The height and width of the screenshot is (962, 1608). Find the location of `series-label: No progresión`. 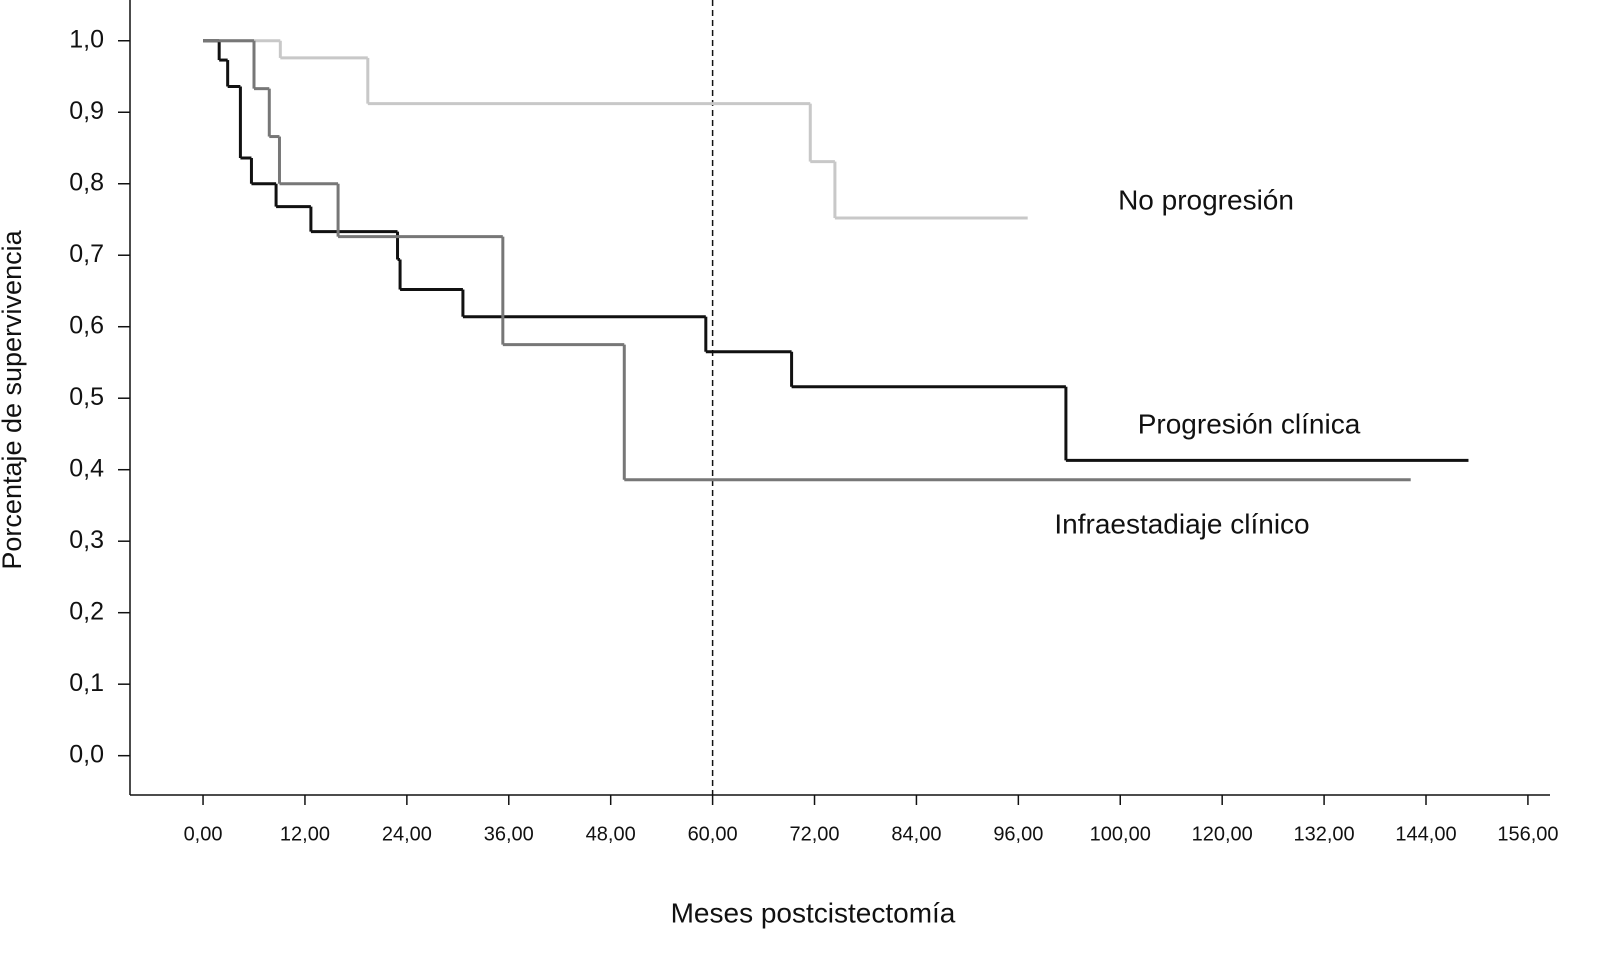

series-label: No progresión is located at coordinates (1206, 199).